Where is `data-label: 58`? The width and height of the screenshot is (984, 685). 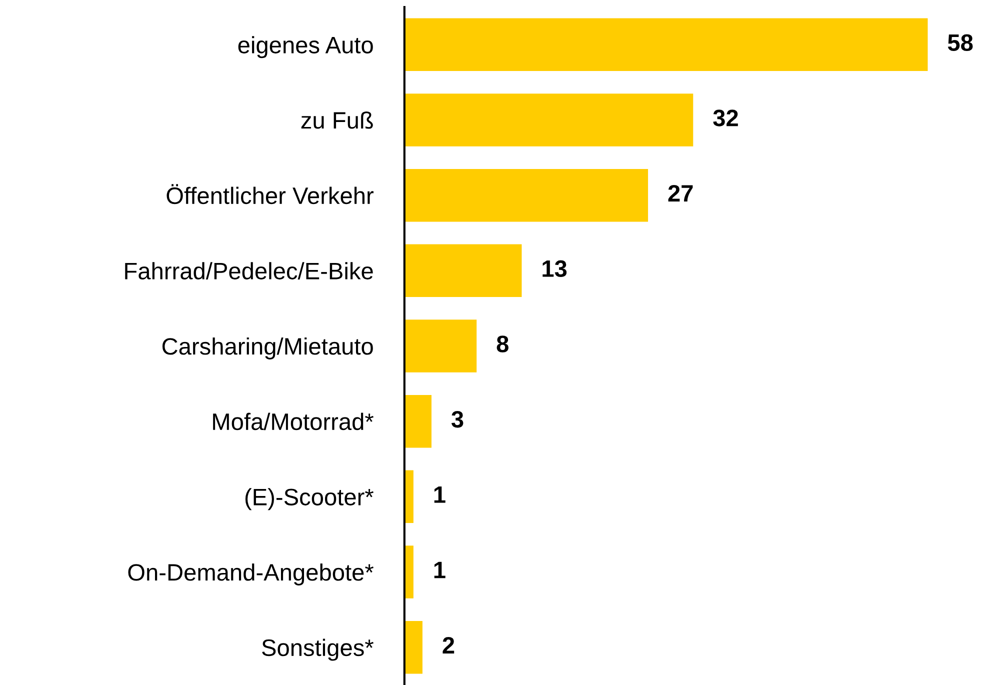
data-label: 58 is located at coordinates (960, 43).